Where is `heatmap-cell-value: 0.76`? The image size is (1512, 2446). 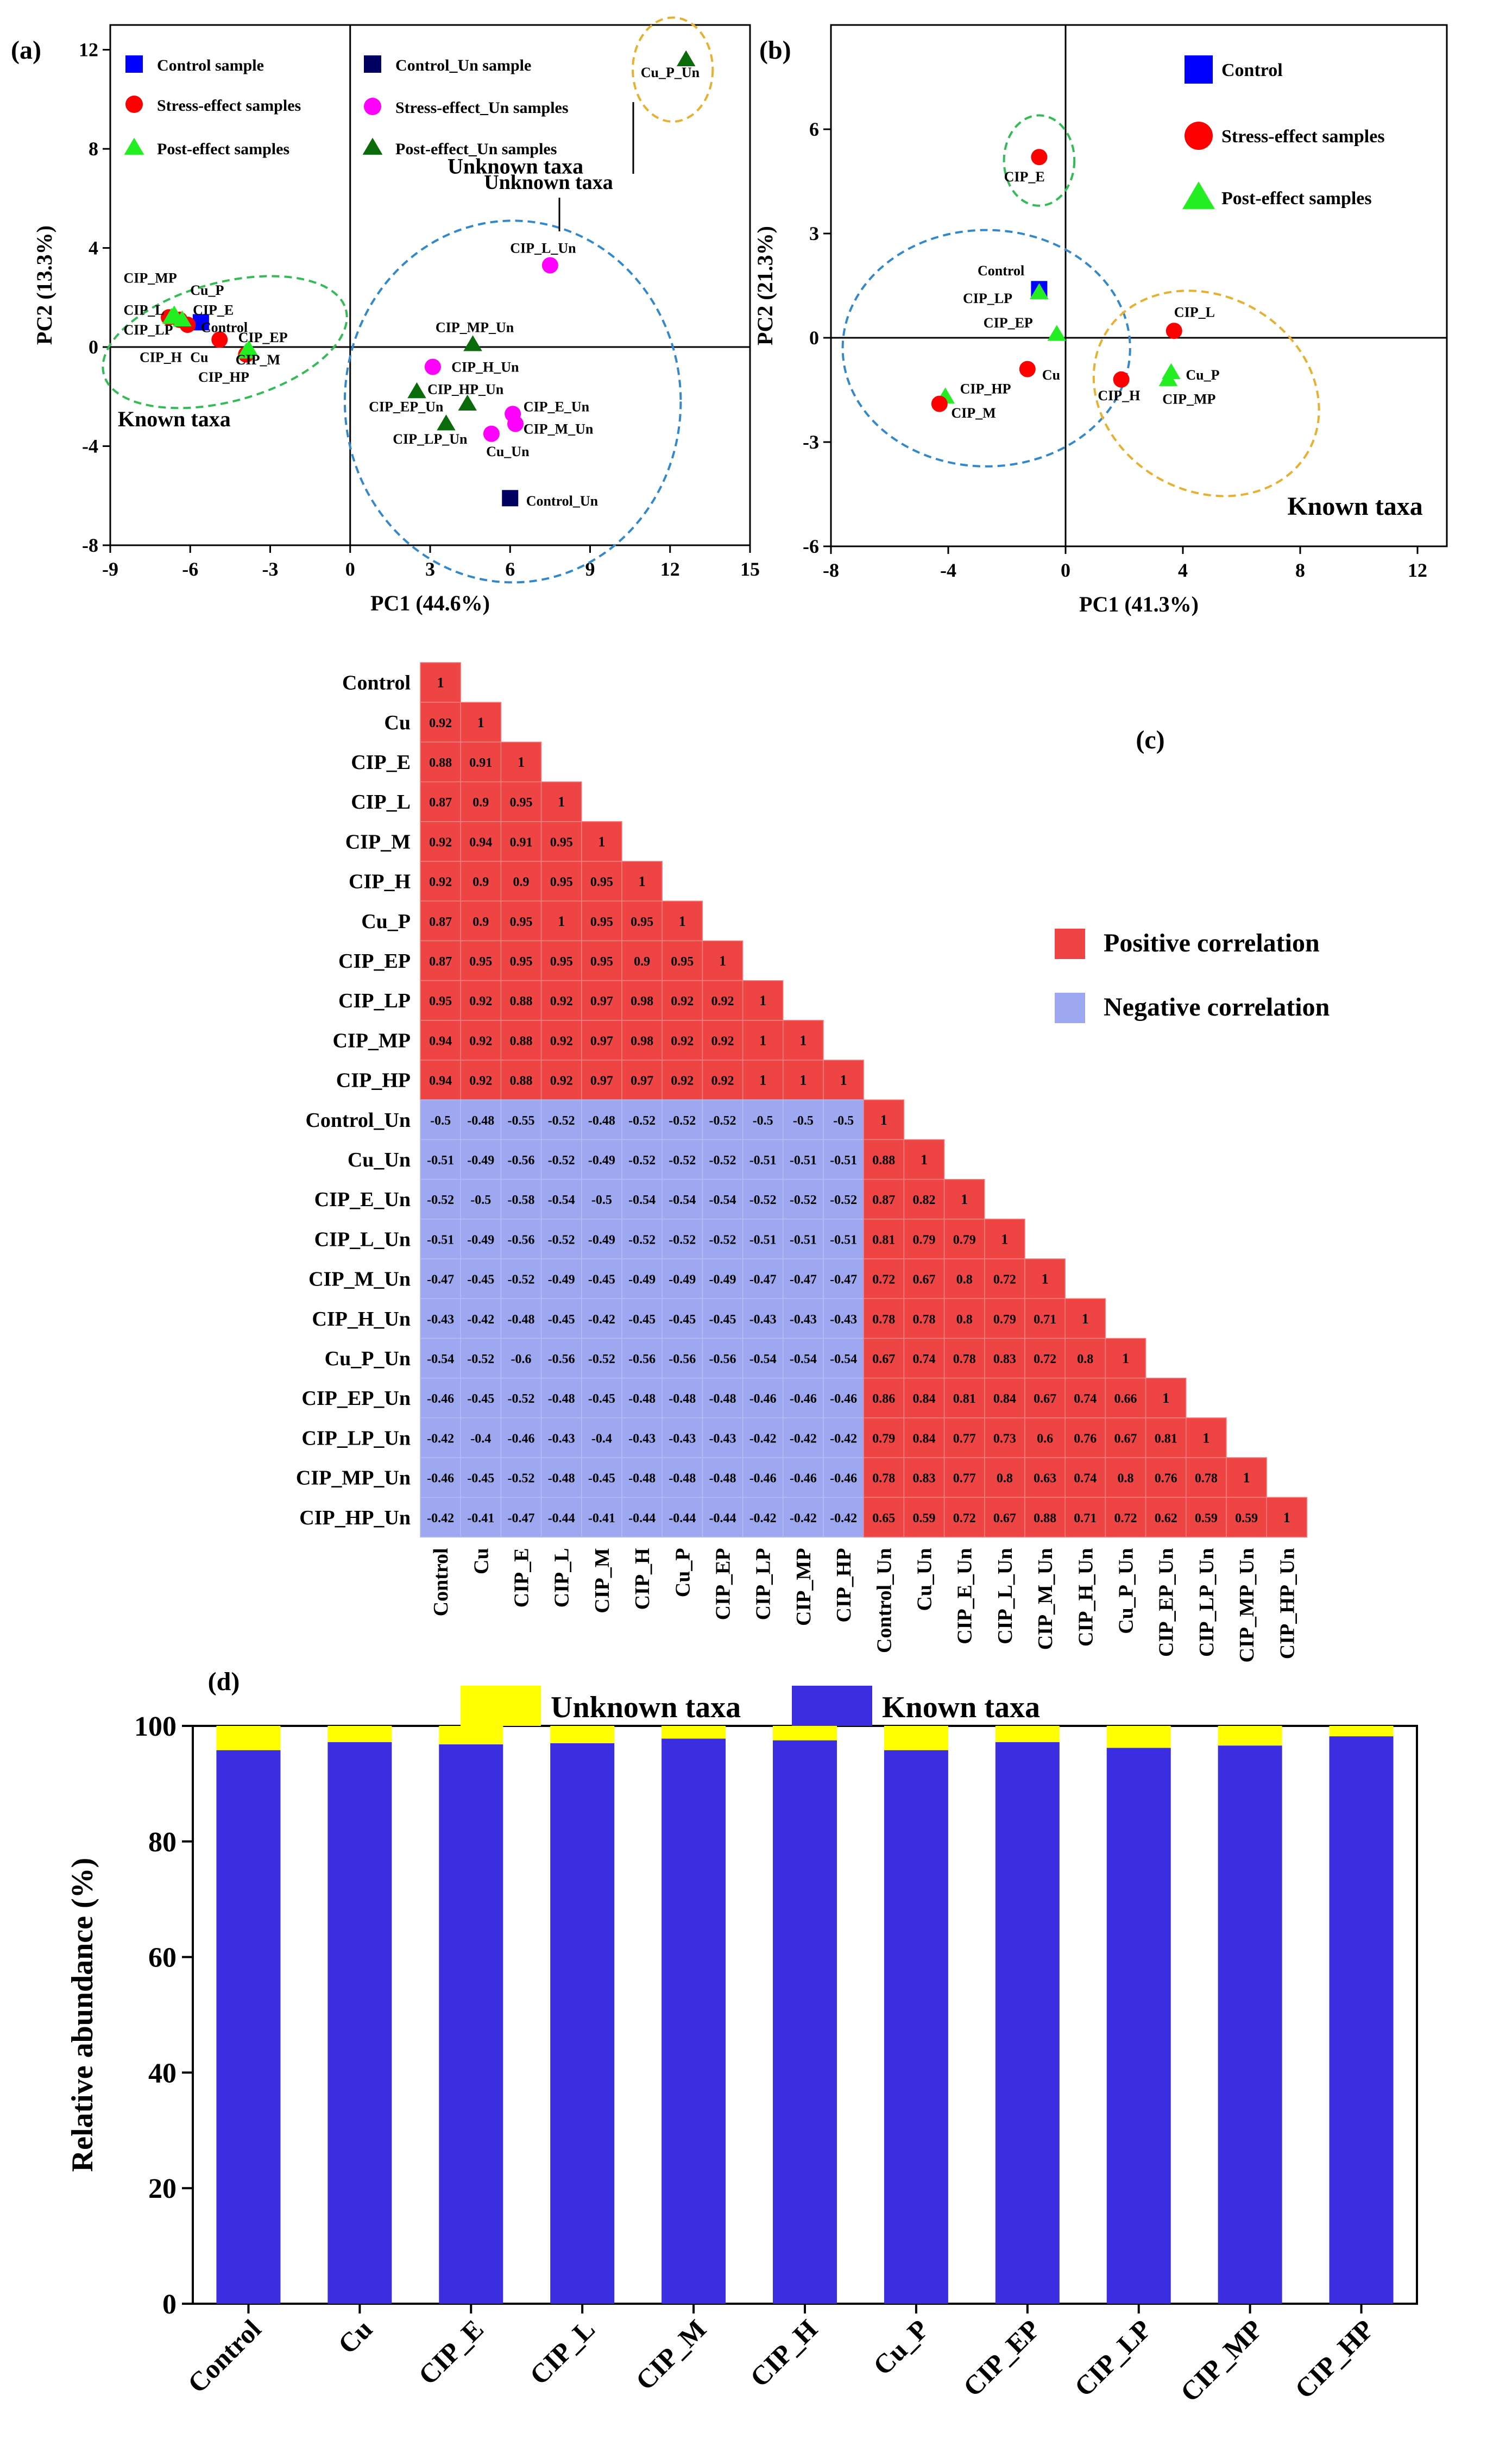
heatmap-cell-value: 0.76 is located at coordinates (1085, 1439).